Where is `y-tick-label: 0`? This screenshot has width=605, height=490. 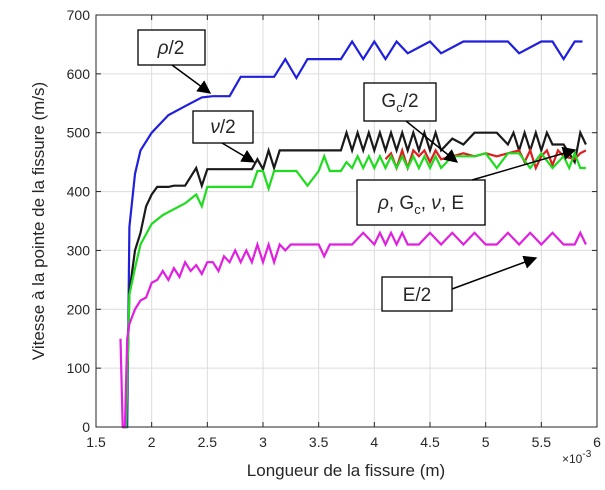
y-tick-label: 0 is located at coordinates (86, 427).